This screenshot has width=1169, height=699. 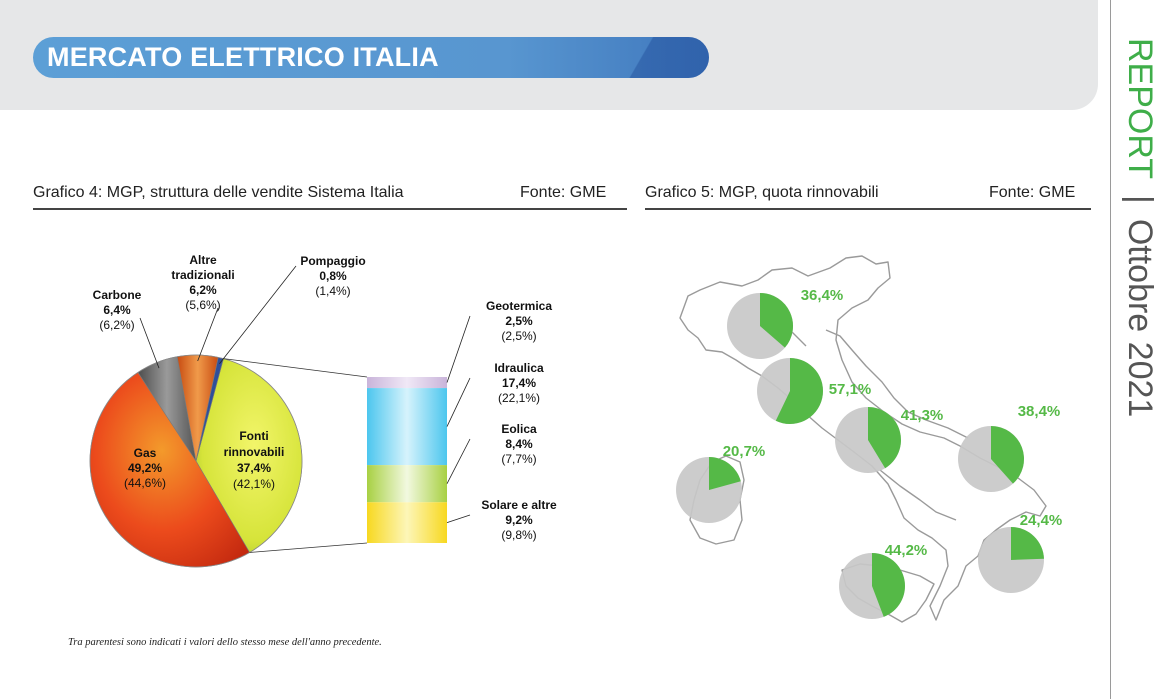 I want to click on leader-carbone, so click(x=149, y=343).